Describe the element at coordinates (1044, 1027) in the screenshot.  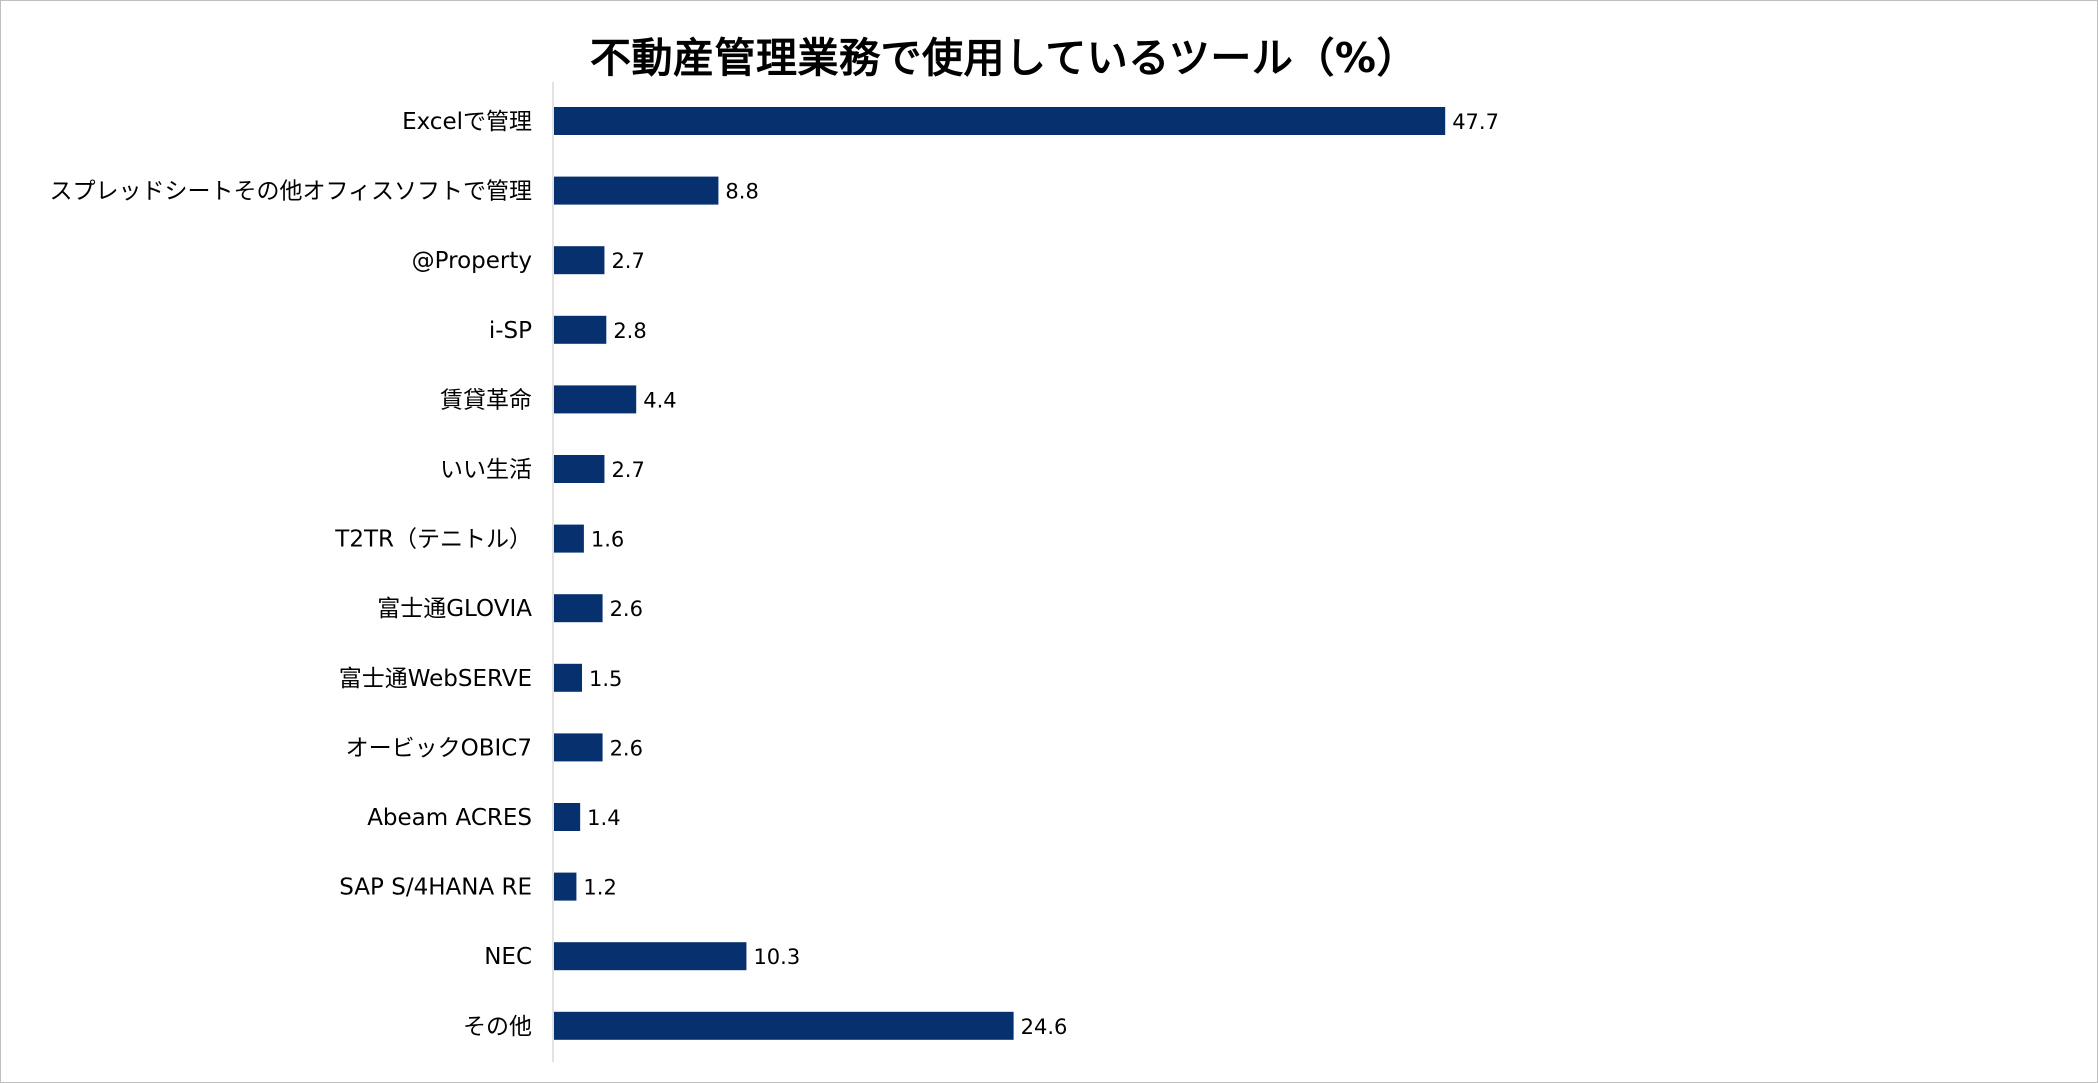
I see `data-label: 24.6` at that location.